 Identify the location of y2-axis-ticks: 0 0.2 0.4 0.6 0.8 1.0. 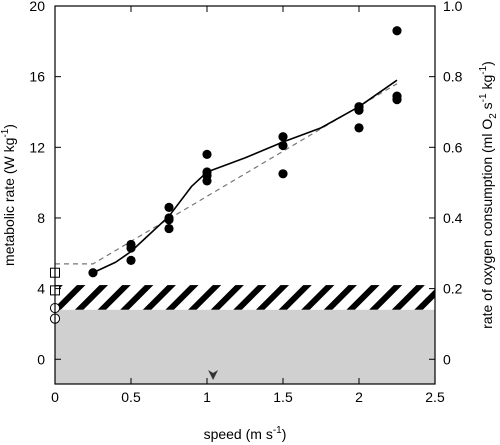
(446, 183).